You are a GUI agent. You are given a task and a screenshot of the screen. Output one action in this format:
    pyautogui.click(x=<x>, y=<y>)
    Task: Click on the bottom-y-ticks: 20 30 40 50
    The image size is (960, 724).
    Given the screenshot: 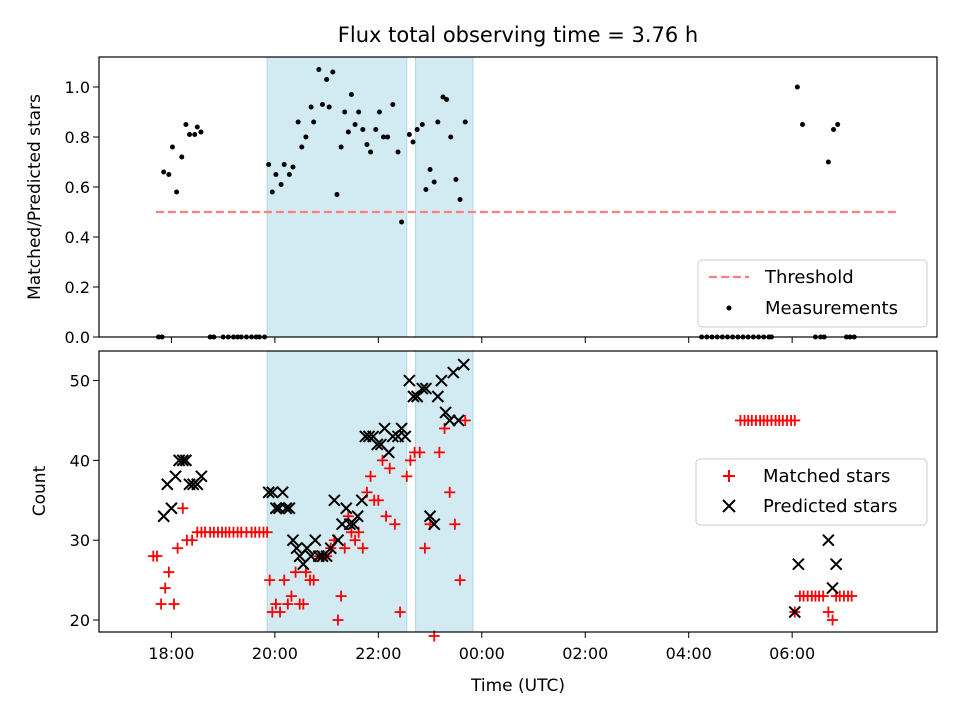 What is the action you would take?
    pyautogui.click(x=84, y=501)
    